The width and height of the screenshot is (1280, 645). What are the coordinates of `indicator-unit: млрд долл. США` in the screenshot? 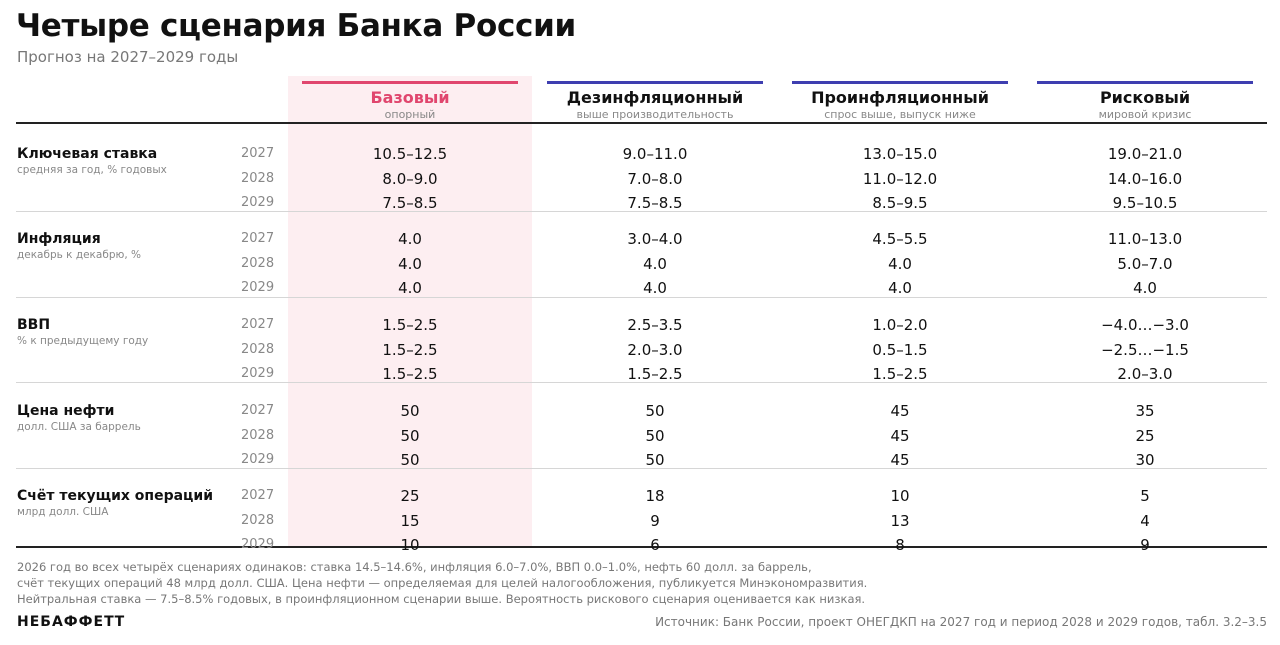 It's located at (63, 512).